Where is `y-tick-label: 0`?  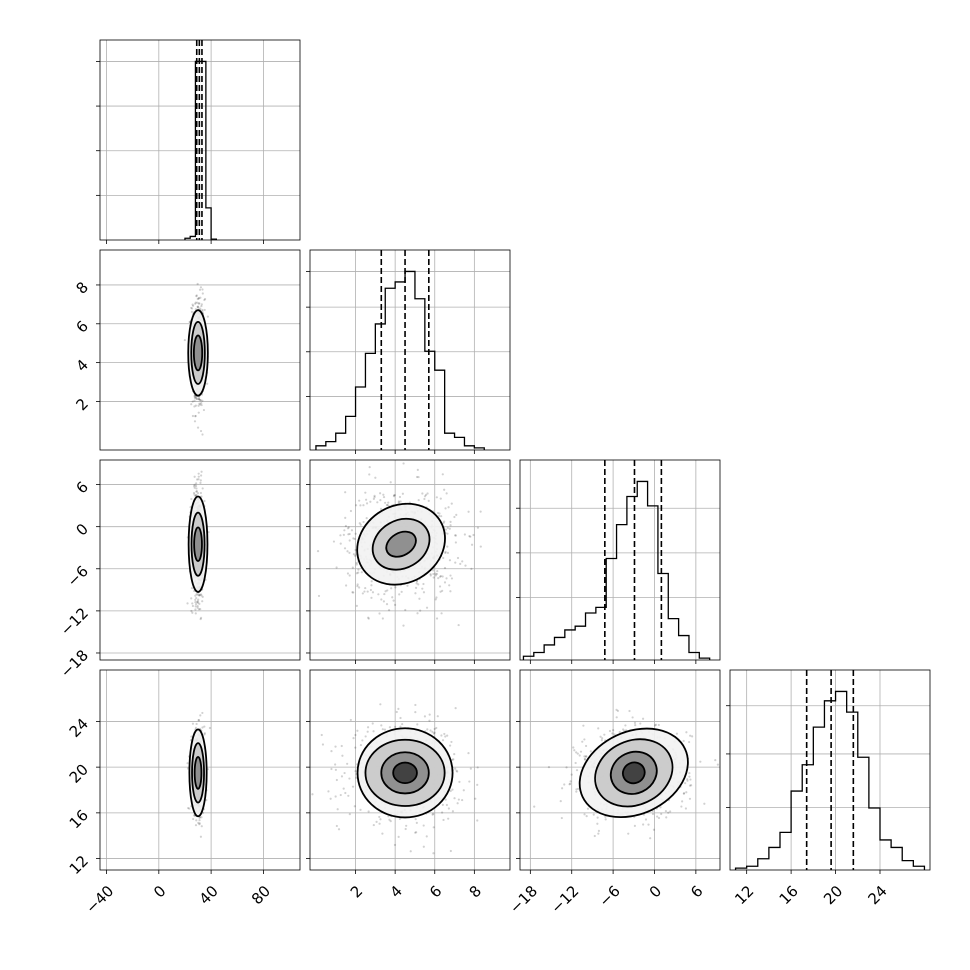
y-tick-label: 0 is located at coordinates (82, 529).